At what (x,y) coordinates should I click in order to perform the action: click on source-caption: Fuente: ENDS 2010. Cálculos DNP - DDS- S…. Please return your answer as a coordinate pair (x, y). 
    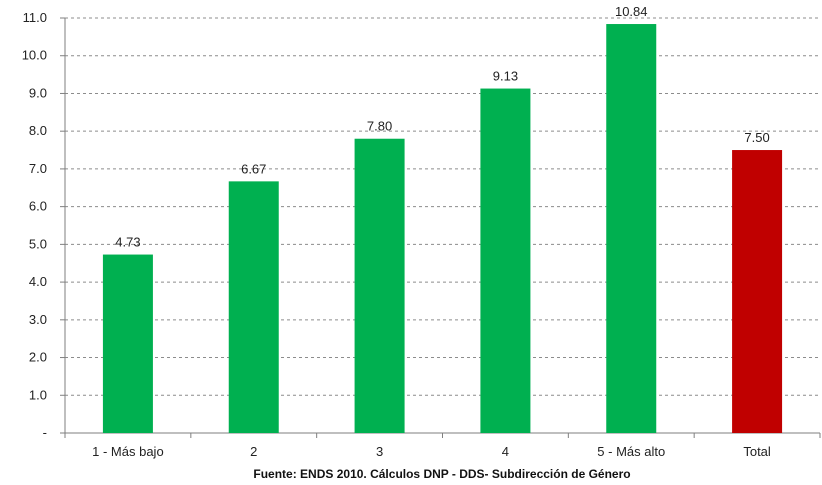
    Looking at the image, I should click on (441, 474).